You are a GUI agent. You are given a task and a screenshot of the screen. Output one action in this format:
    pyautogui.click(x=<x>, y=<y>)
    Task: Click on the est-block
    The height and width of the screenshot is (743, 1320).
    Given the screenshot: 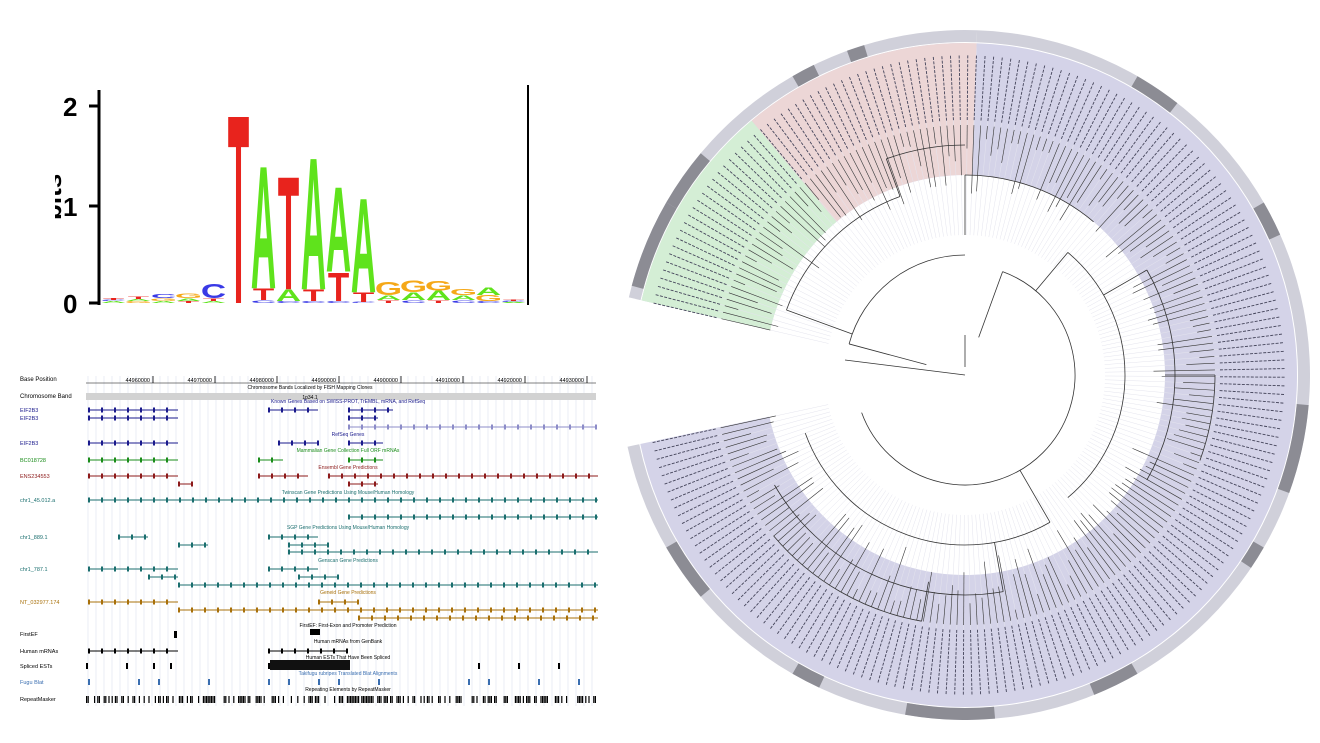 What is the action you would take?
    pyautogui.click(x=171, y=666)
    